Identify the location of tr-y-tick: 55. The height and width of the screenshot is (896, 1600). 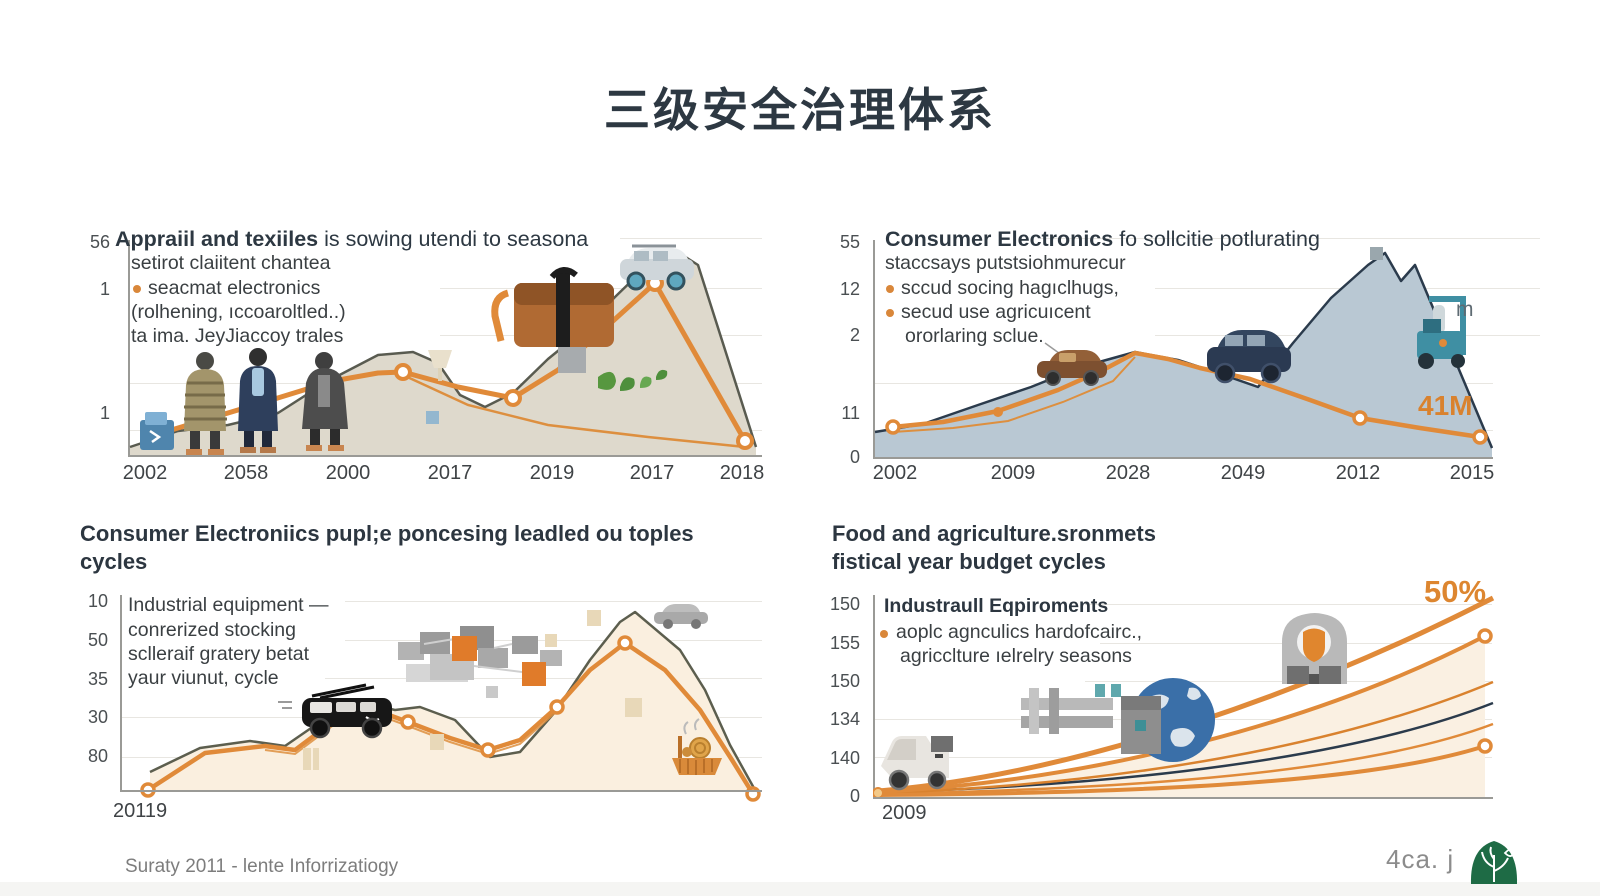
(849, 242).